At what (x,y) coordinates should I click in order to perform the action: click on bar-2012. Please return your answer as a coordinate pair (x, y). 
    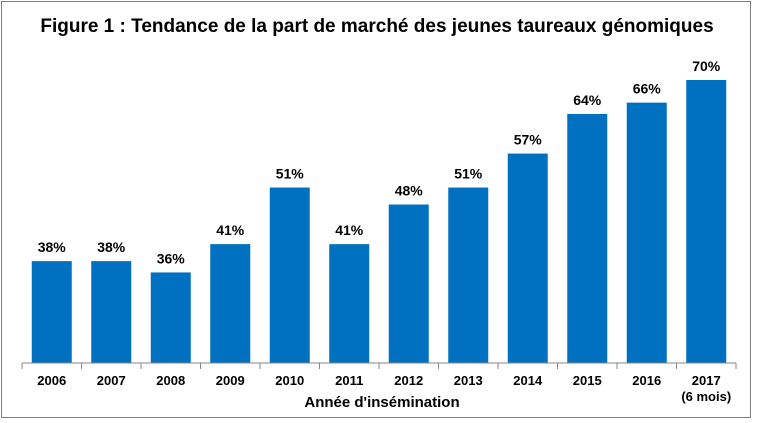
    Looking at the image, I should click on (408, 283).